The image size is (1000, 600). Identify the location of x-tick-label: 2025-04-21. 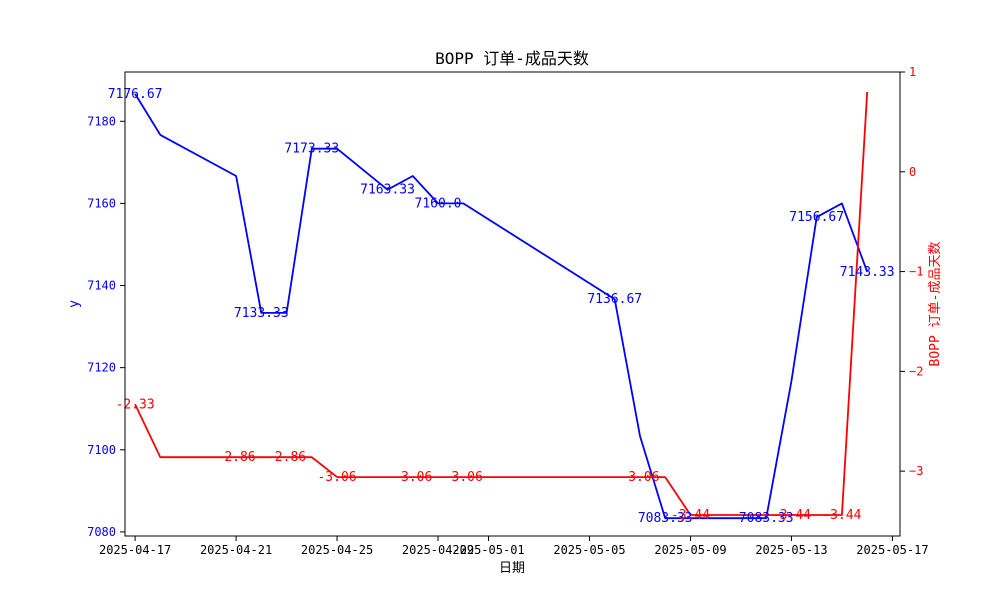
(236, 550).